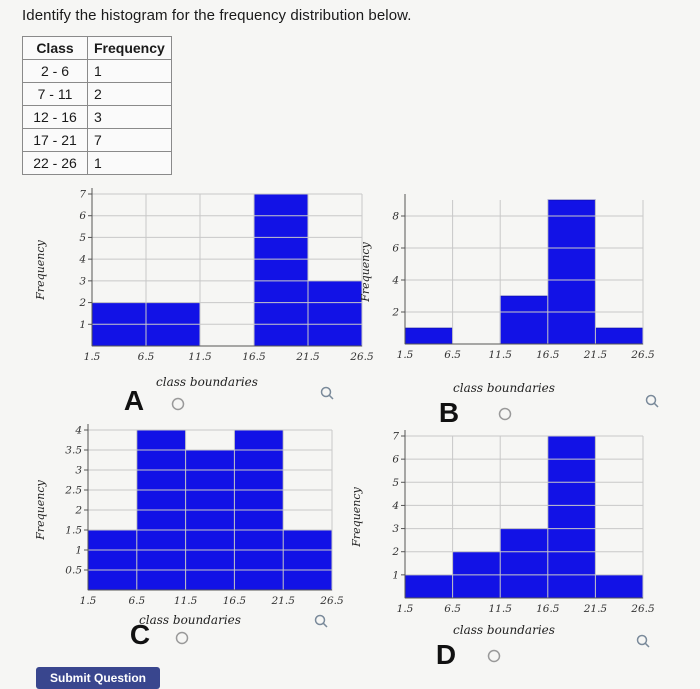 Image resolution: width=700 pixels, height=689 pixels. What do you see at coordinates (97, 94) in the screenshot?
I see `table-row: 7 - 11 2` at bounding box center [97, 94].